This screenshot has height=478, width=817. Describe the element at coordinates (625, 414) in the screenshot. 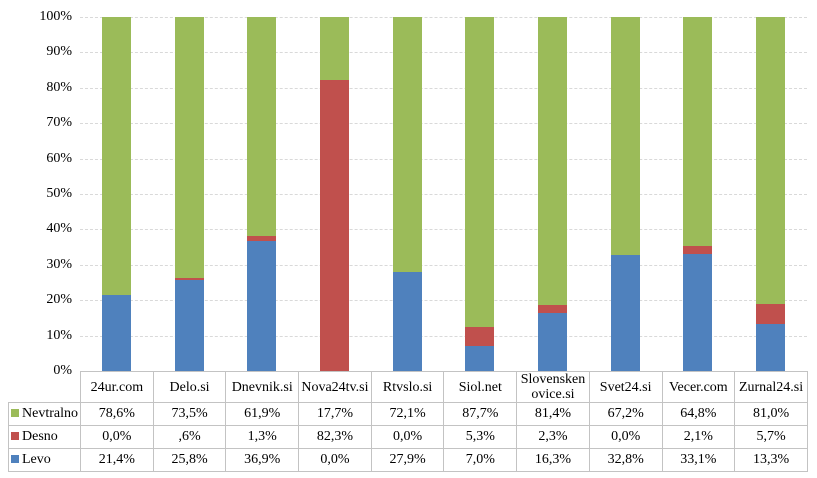

I see `value-cell: 67,2%` at that location.